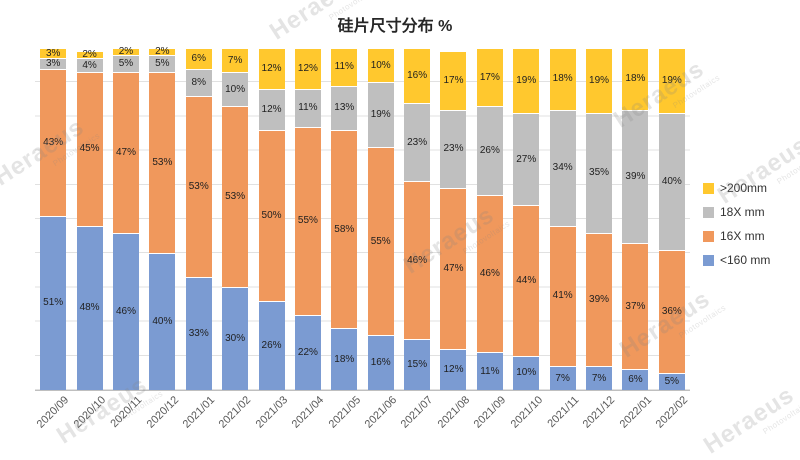 This screenshot has height=460, width=800. Describe the element at coordinates (599, 412) in the screenshot. I see `x-axis-tick-label: 2021/12` at that location.